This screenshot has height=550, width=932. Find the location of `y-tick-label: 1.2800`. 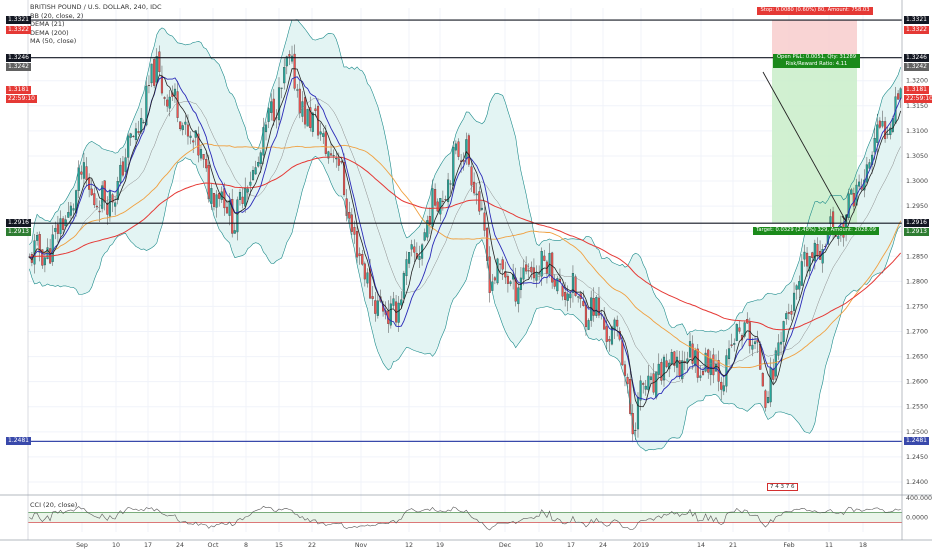

y-tick-label: 1.2800 is located at coordinates (917, 281).